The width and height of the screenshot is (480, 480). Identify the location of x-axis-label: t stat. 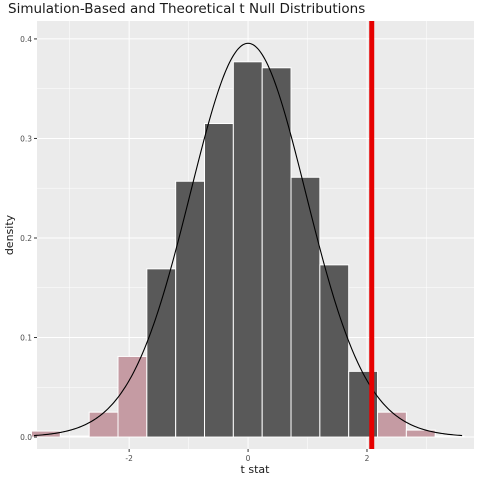
(256, 469).